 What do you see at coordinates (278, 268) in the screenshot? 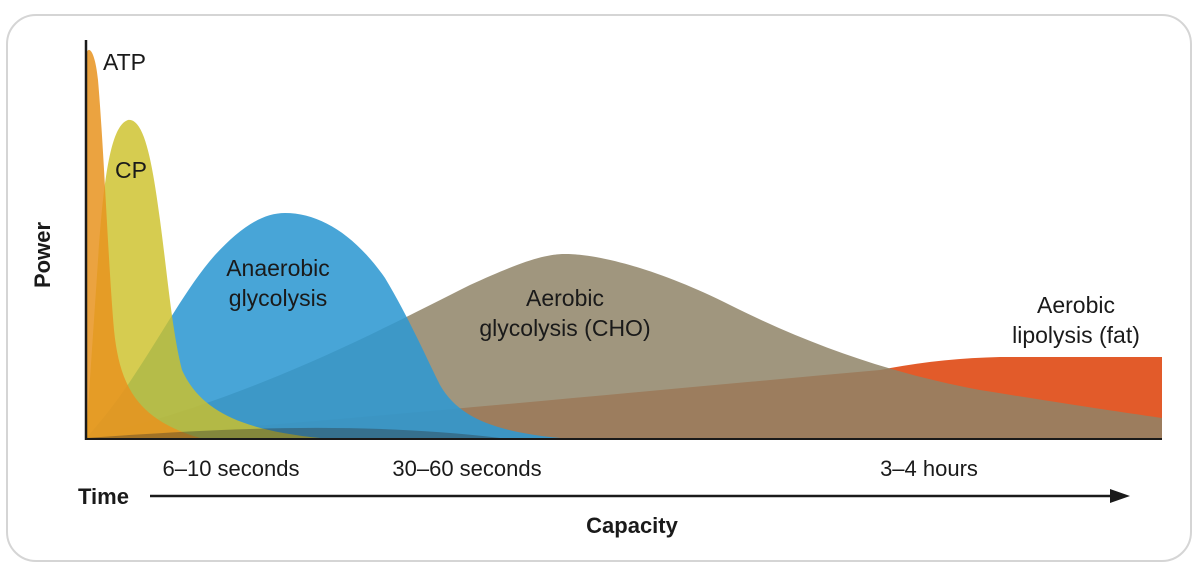
I see `anaerobic-label-line1: Anaerobic` at bounding box center [278, 268].